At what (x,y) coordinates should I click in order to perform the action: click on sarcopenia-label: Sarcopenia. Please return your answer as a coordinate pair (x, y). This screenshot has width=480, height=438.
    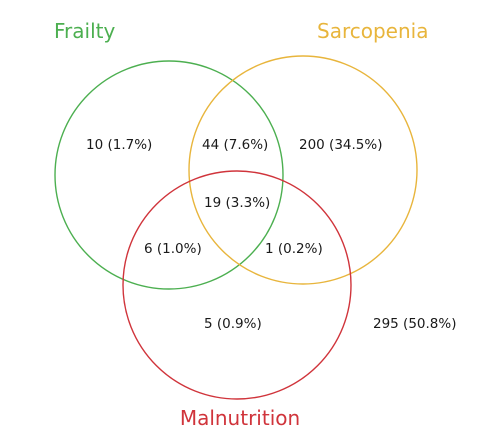
    Looking at the image, I should click on (372, 31).